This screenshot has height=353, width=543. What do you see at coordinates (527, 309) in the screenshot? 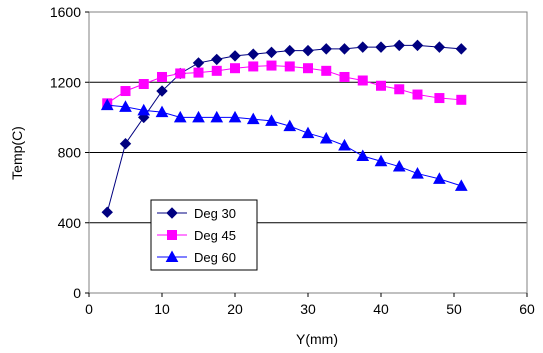
I see `x-tick-label: 60` at bounding box center [527, 309].